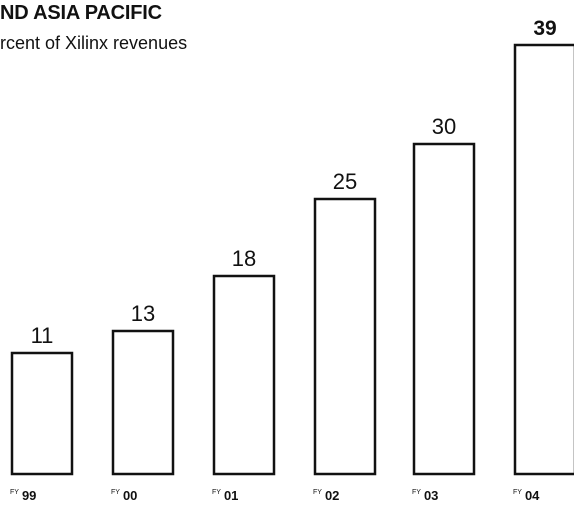  I want to click on chart-title: ND ASIA PACIFIC, so click(81, 13).